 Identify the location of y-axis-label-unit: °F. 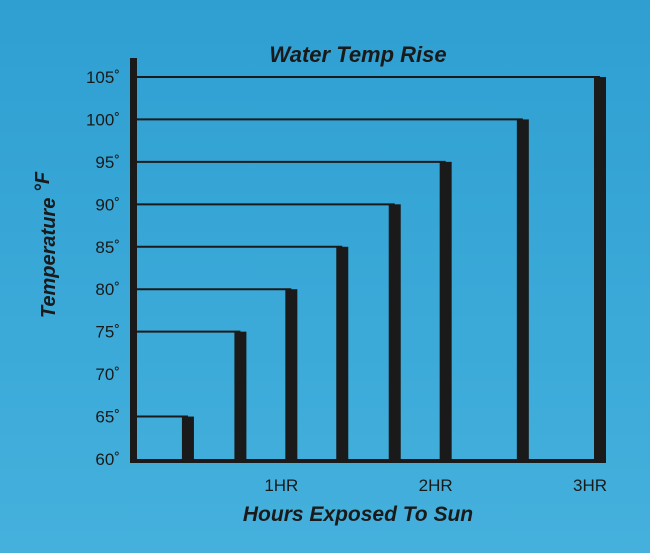
(43, 181).